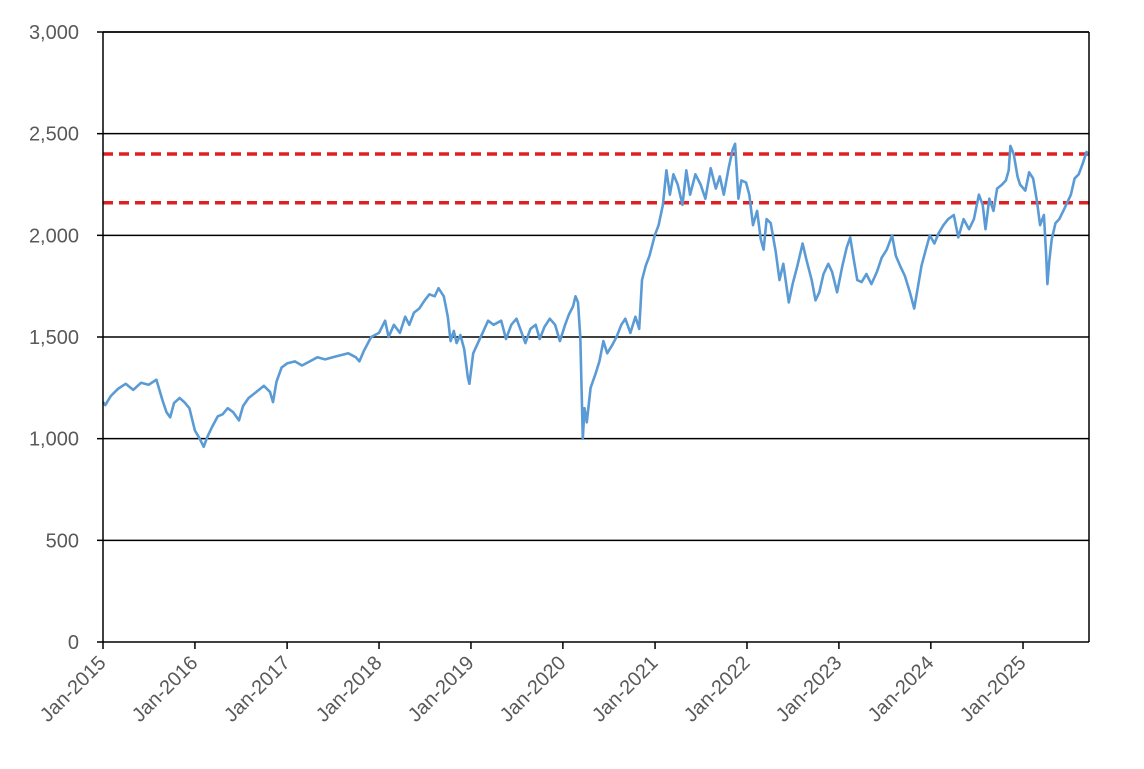 The width and height of the screenshot is (1144, 769). Describe the element at coordinates (441, 689) in the screenshot. I see `x-tick-label: Jan-2019` at that location.